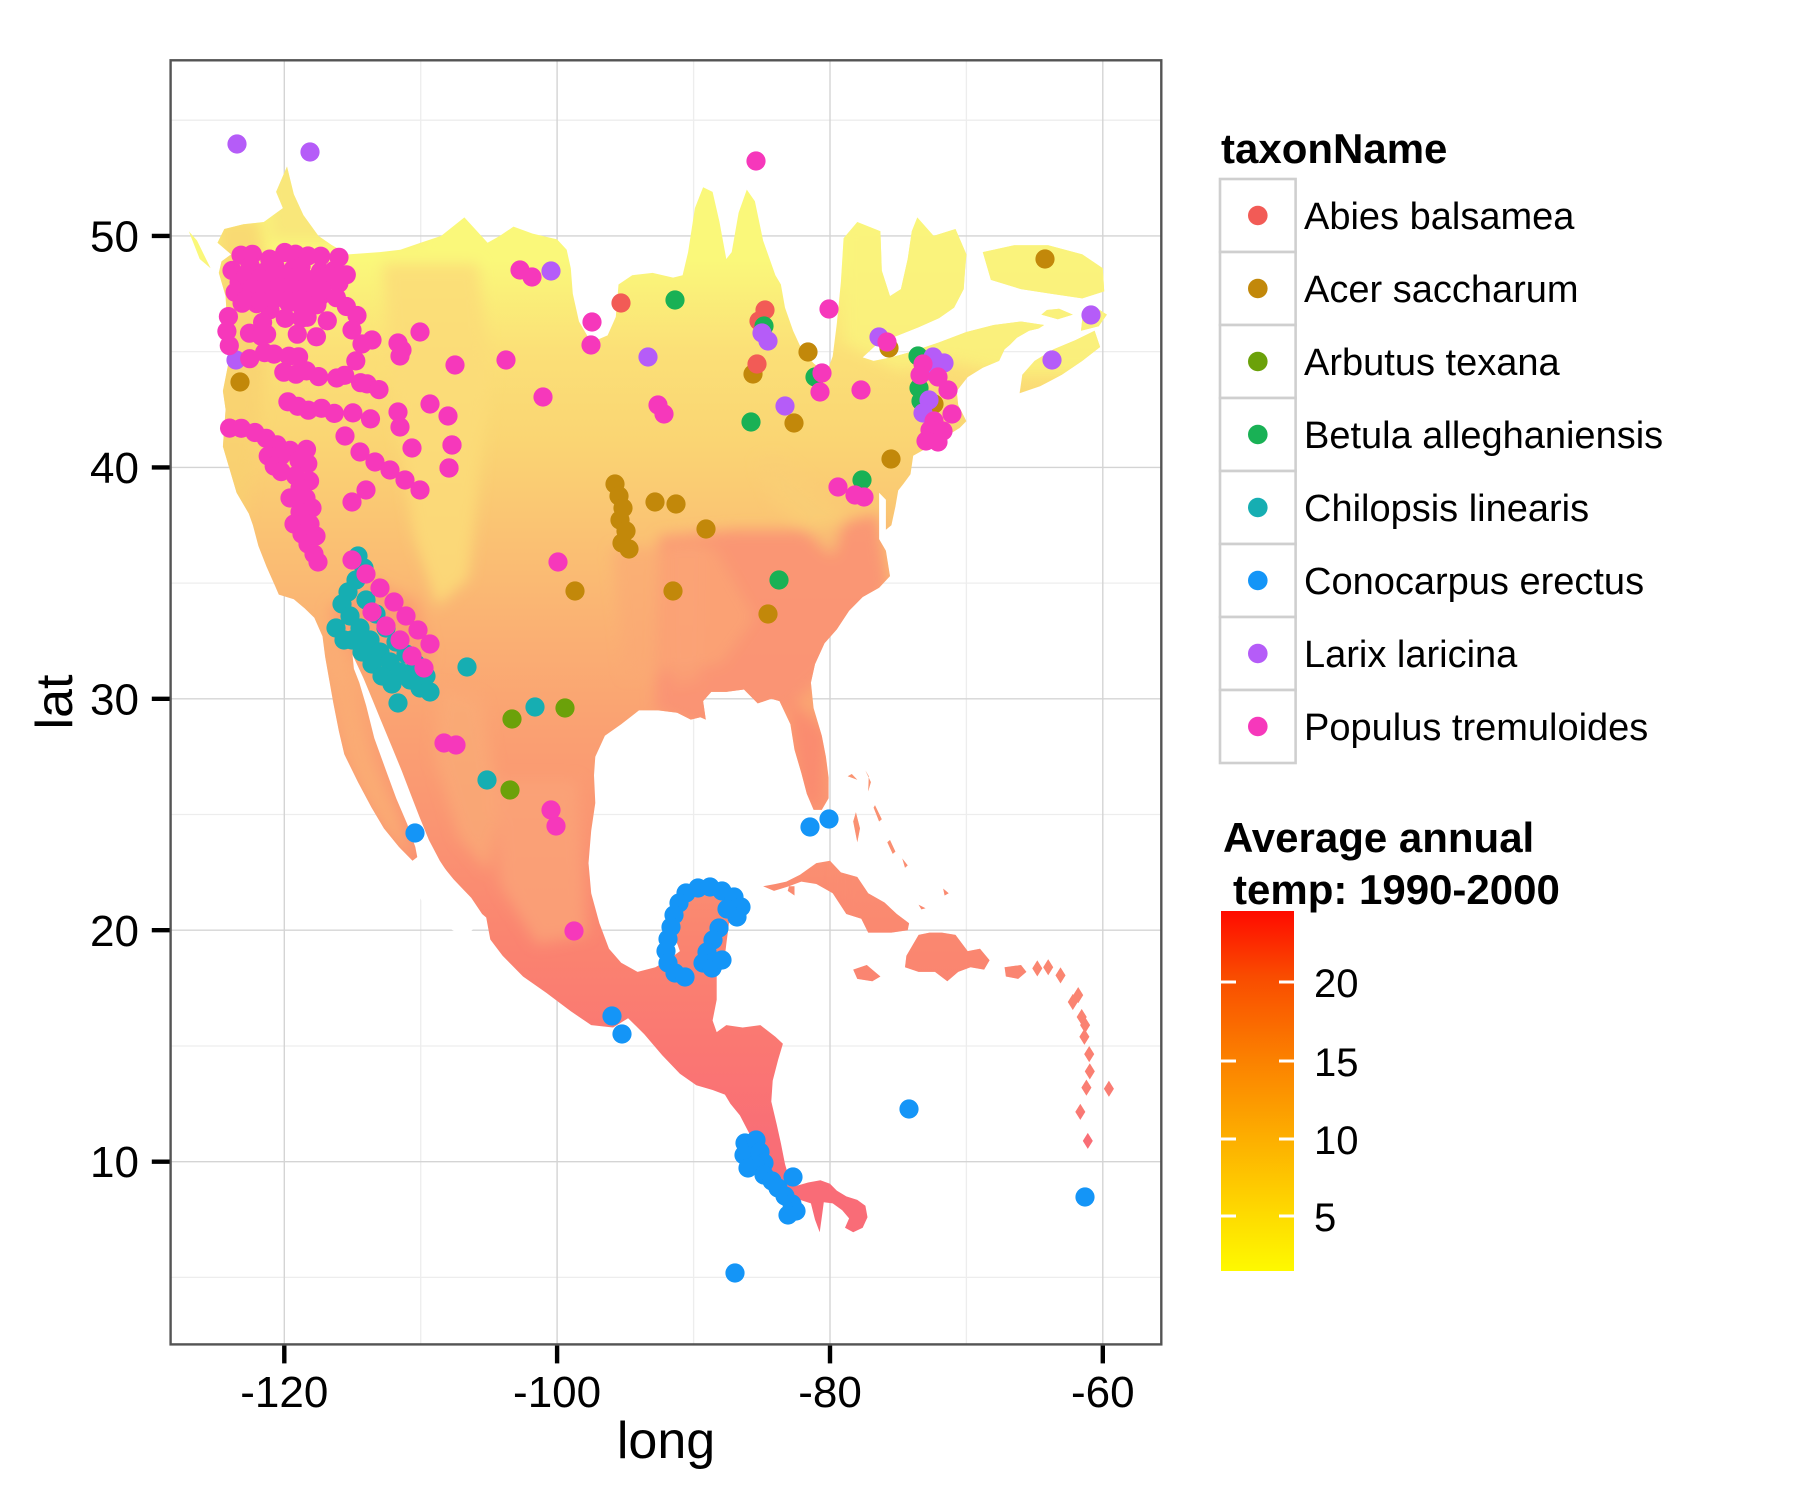 The width and height of the screenshot is (1800, 1505). What do you see at coordinates (1336, 1063) in the screenshot?
I see `svg-text: 15` at bounding box center [1336, 1063].